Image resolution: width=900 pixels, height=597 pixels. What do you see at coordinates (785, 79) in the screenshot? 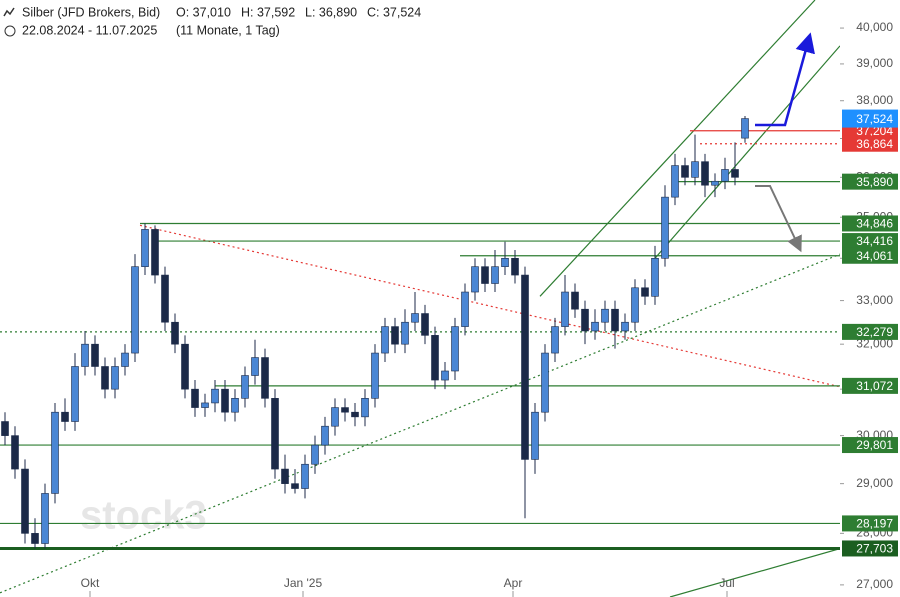
I see `arrow-up` at bounding box center [785, 79].